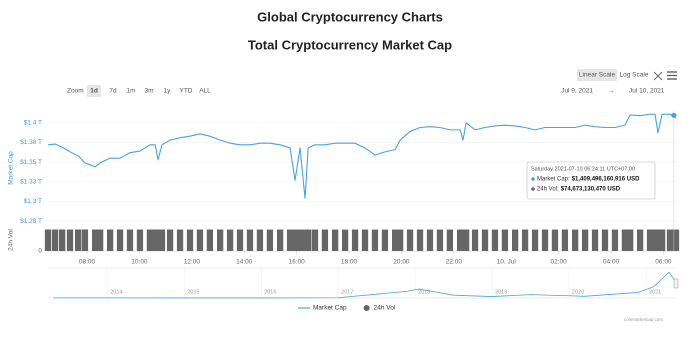 The height and width of the screenshot is (338, 700). I want to click on scale-button-bg, so click(597, 75).